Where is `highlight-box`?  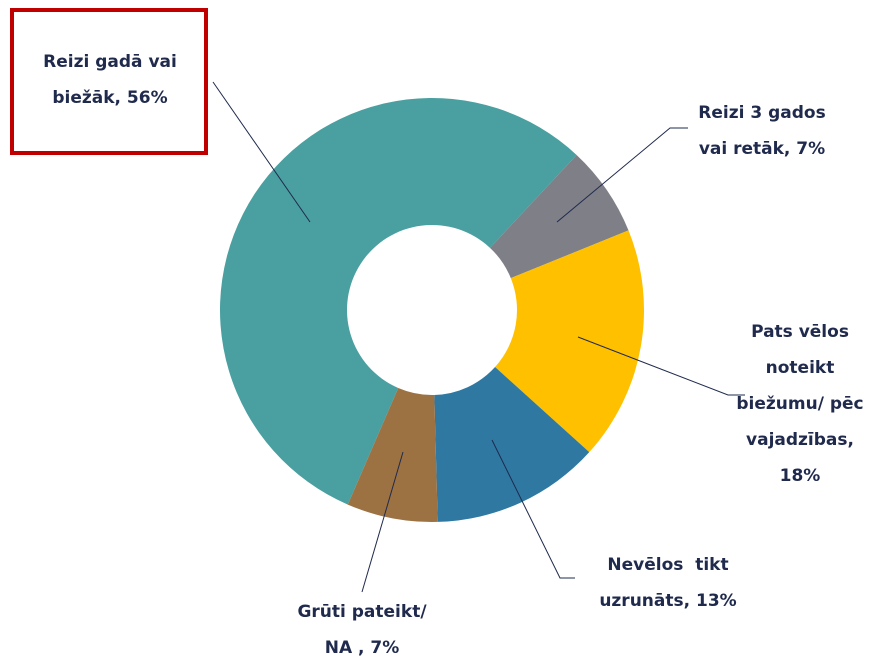
highlight-box is located at coordinates (109, 81).